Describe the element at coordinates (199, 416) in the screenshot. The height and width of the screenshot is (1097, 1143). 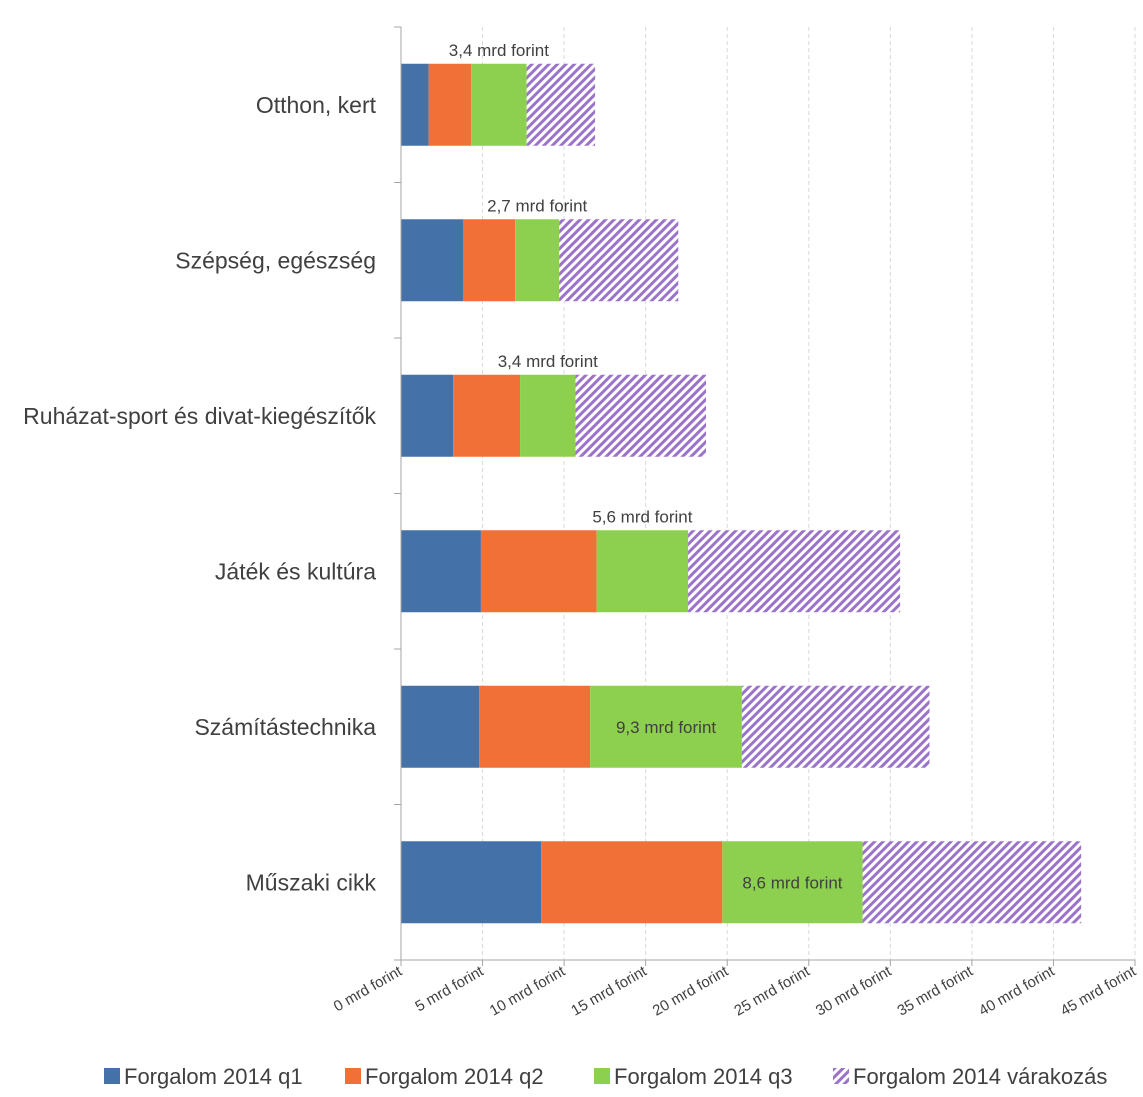
I see `category-label: Ruházat-sport és divat-kiegészítők` at that location.